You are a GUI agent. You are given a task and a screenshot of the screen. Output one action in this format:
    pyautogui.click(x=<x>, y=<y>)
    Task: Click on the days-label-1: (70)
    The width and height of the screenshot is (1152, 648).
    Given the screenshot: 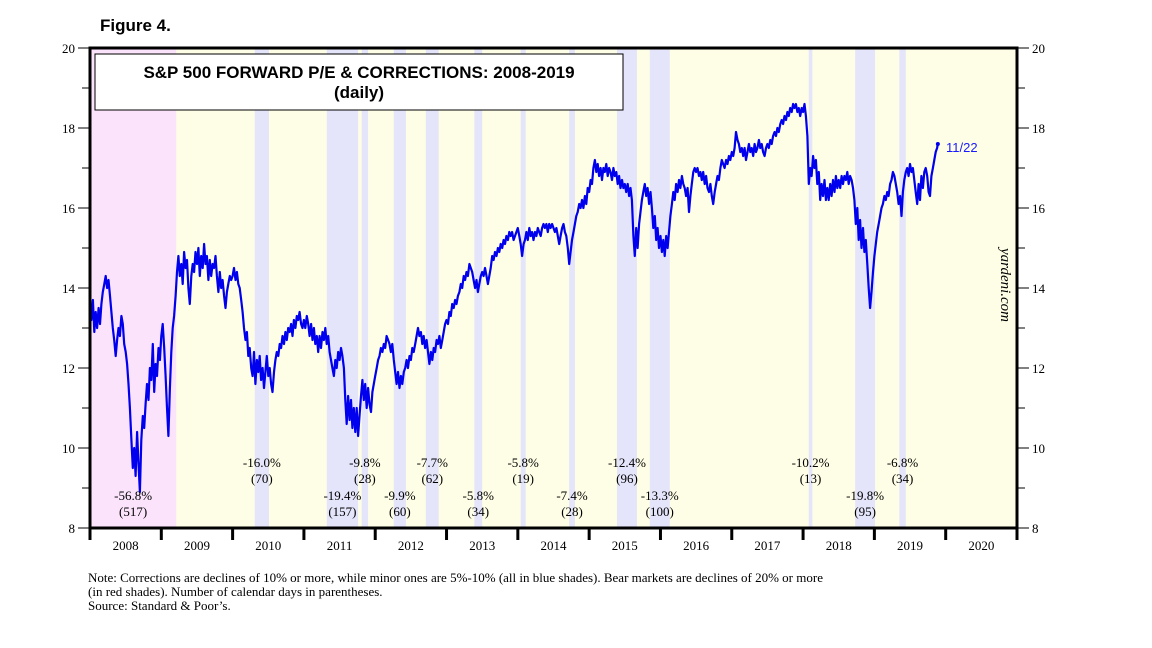 What is the action you would take?
    pyautogui.click(x=262, y=478)
    